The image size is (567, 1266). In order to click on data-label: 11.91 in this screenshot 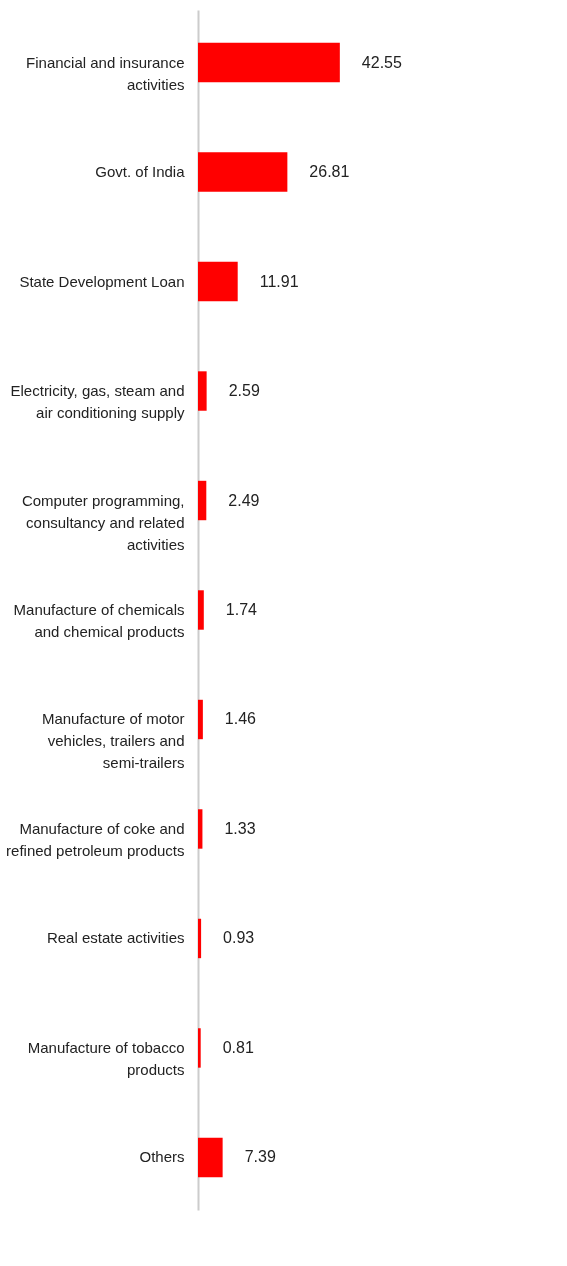, I will do `click(279, 281)`.